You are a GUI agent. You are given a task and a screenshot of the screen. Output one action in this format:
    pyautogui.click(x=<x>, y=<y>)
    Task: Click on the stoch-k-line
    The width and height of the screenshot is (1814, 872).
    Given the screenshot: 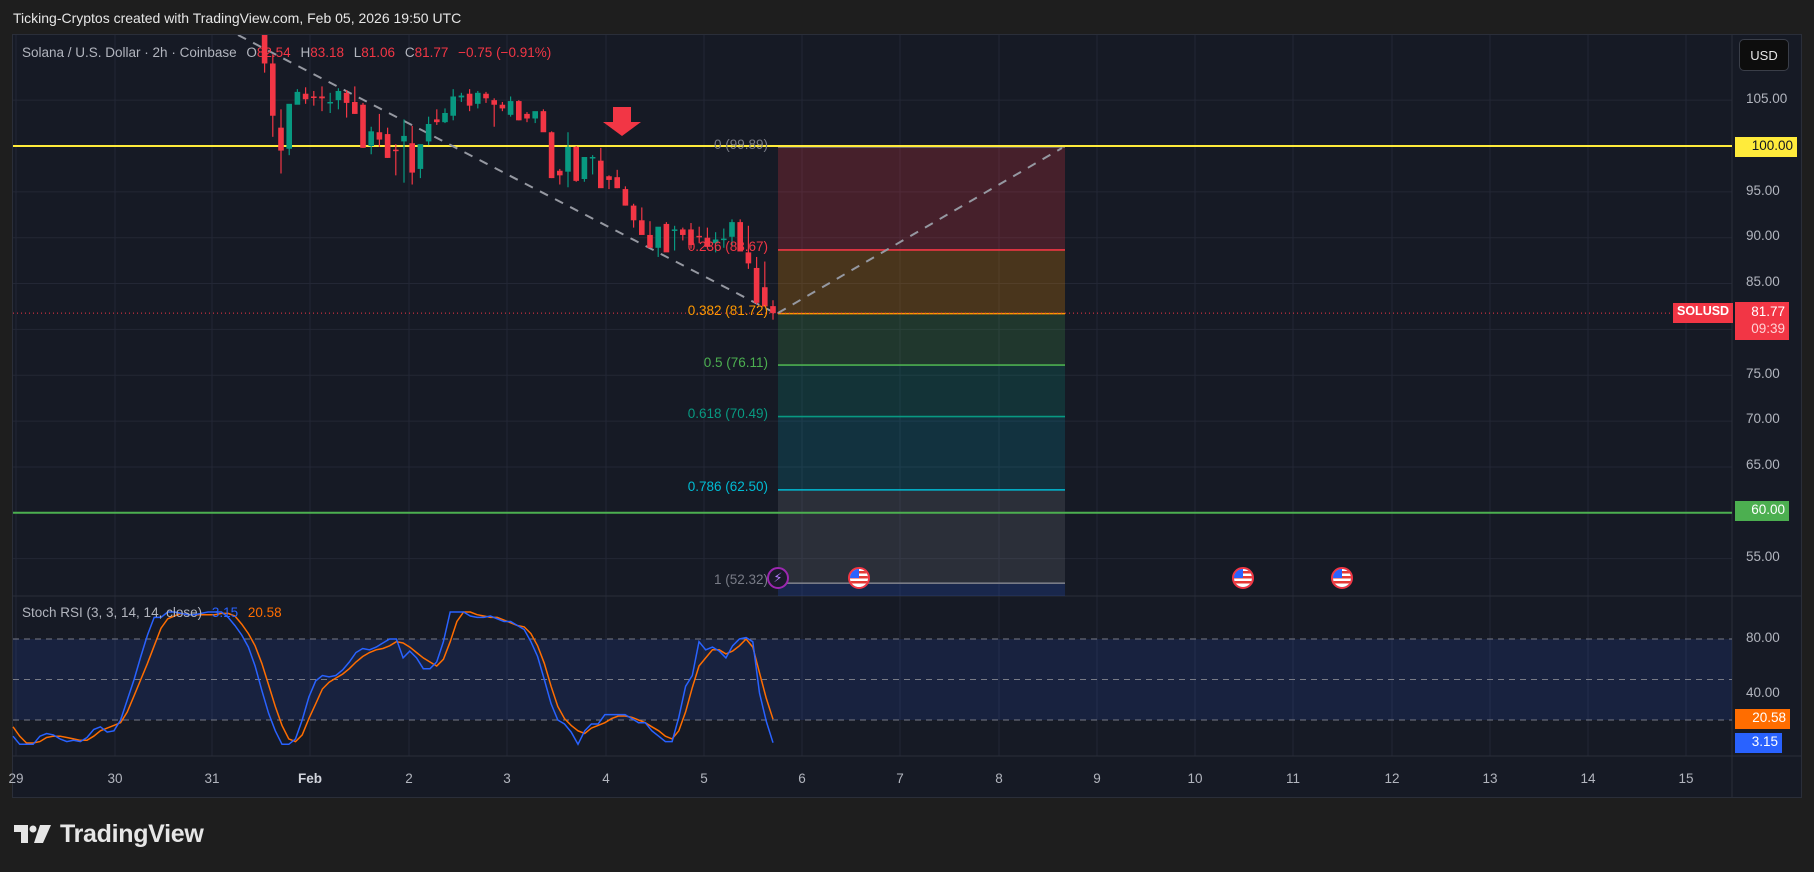 What is the action you would take?
    pyautogui.click(x=393, y=678)
    